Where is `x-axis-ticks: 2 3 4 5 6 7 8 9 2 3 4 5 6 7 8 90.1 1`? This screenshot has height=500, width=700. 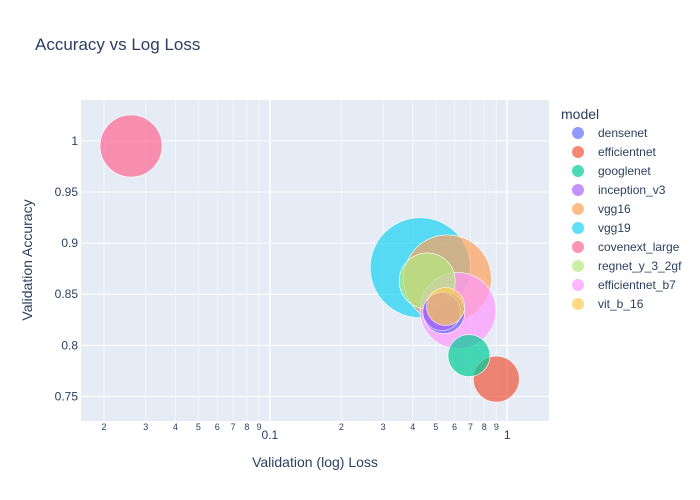
x-axis-ticks: 2 3 4 5 6 7 8 9 2 3 4 5 6 7 8 90.1 1 is located at coordinates (305, 432).